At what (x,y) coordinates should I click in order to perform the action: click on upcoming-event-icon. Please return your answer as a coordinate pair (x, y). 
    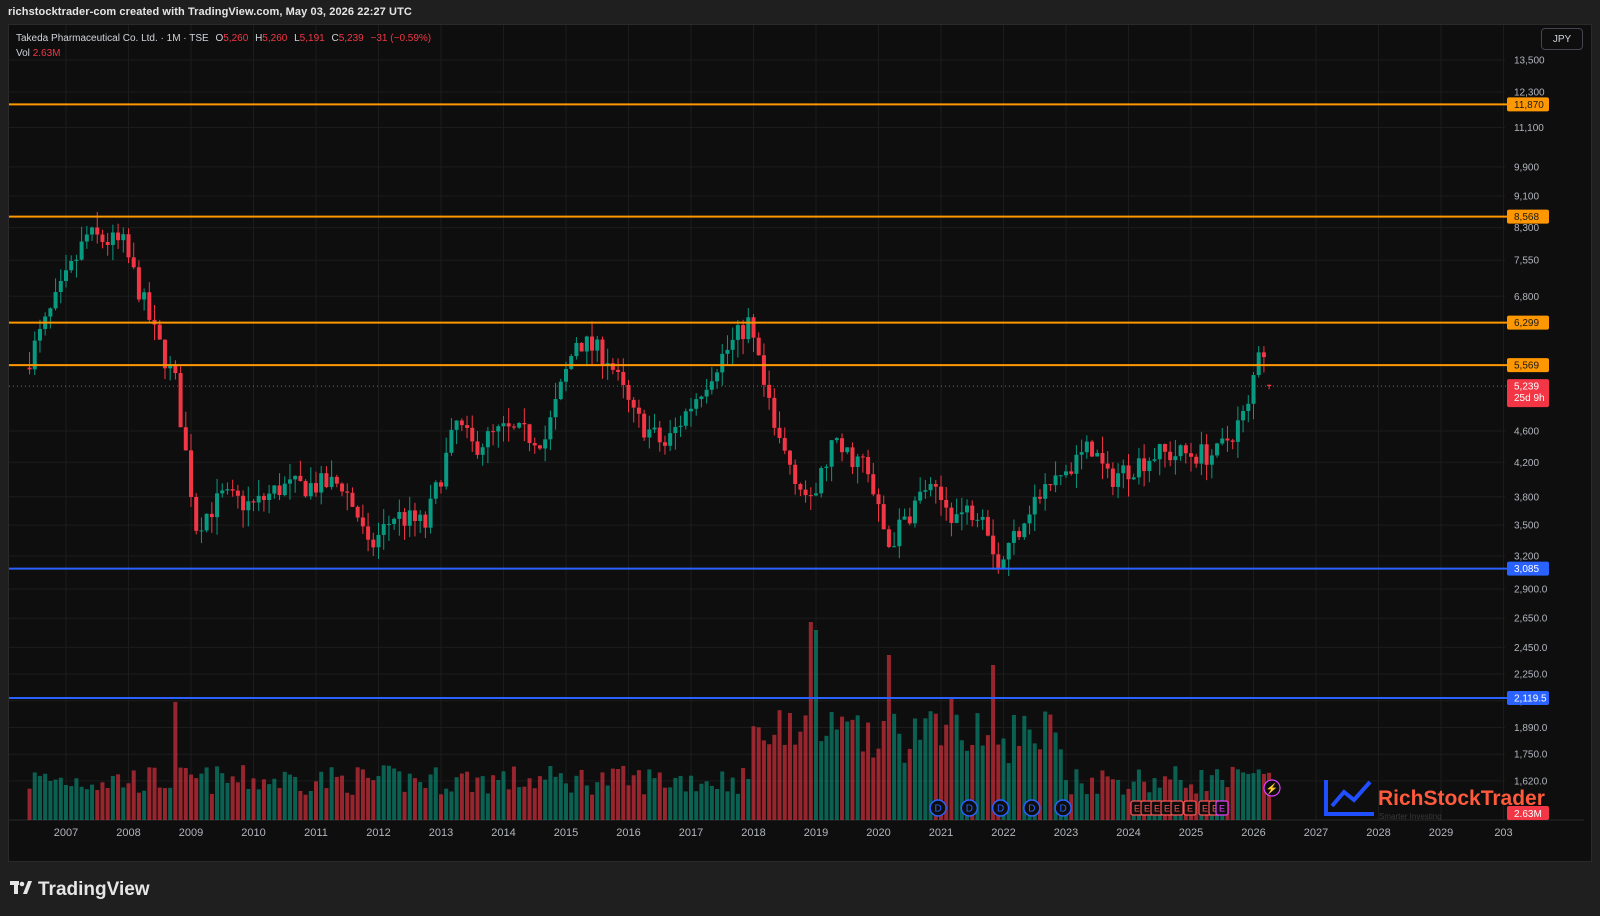
    Looking at the image, I should click on (1272, 788).